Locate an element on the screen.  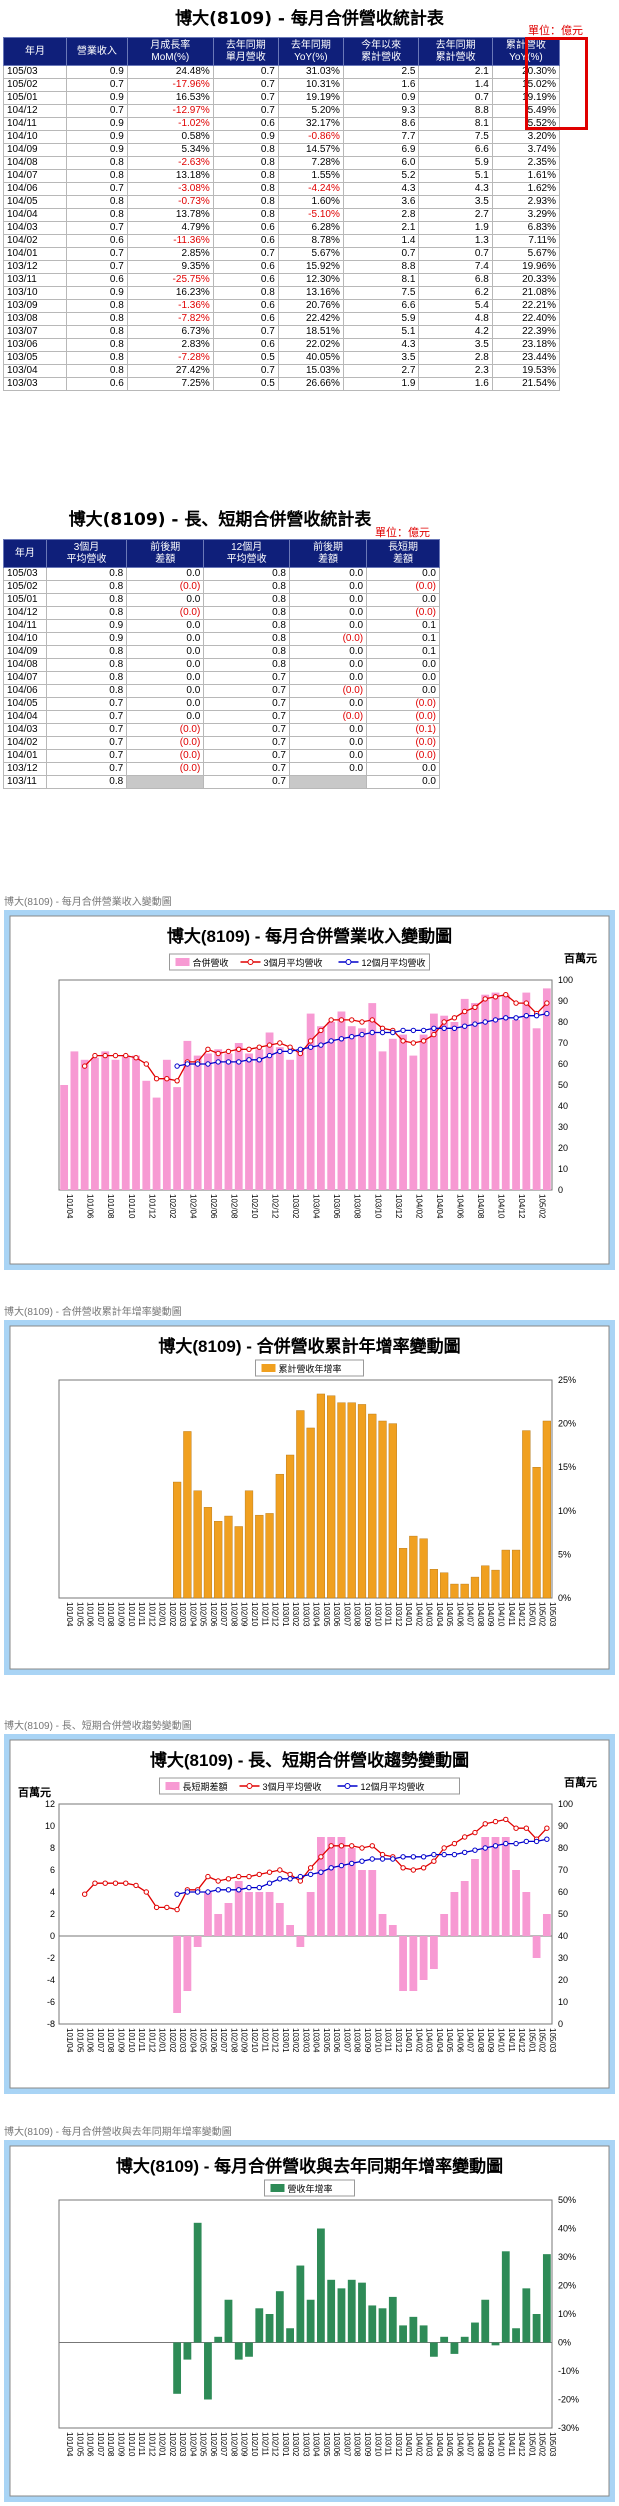
table-cell: 9.3 is located at coordinates (381, 111).